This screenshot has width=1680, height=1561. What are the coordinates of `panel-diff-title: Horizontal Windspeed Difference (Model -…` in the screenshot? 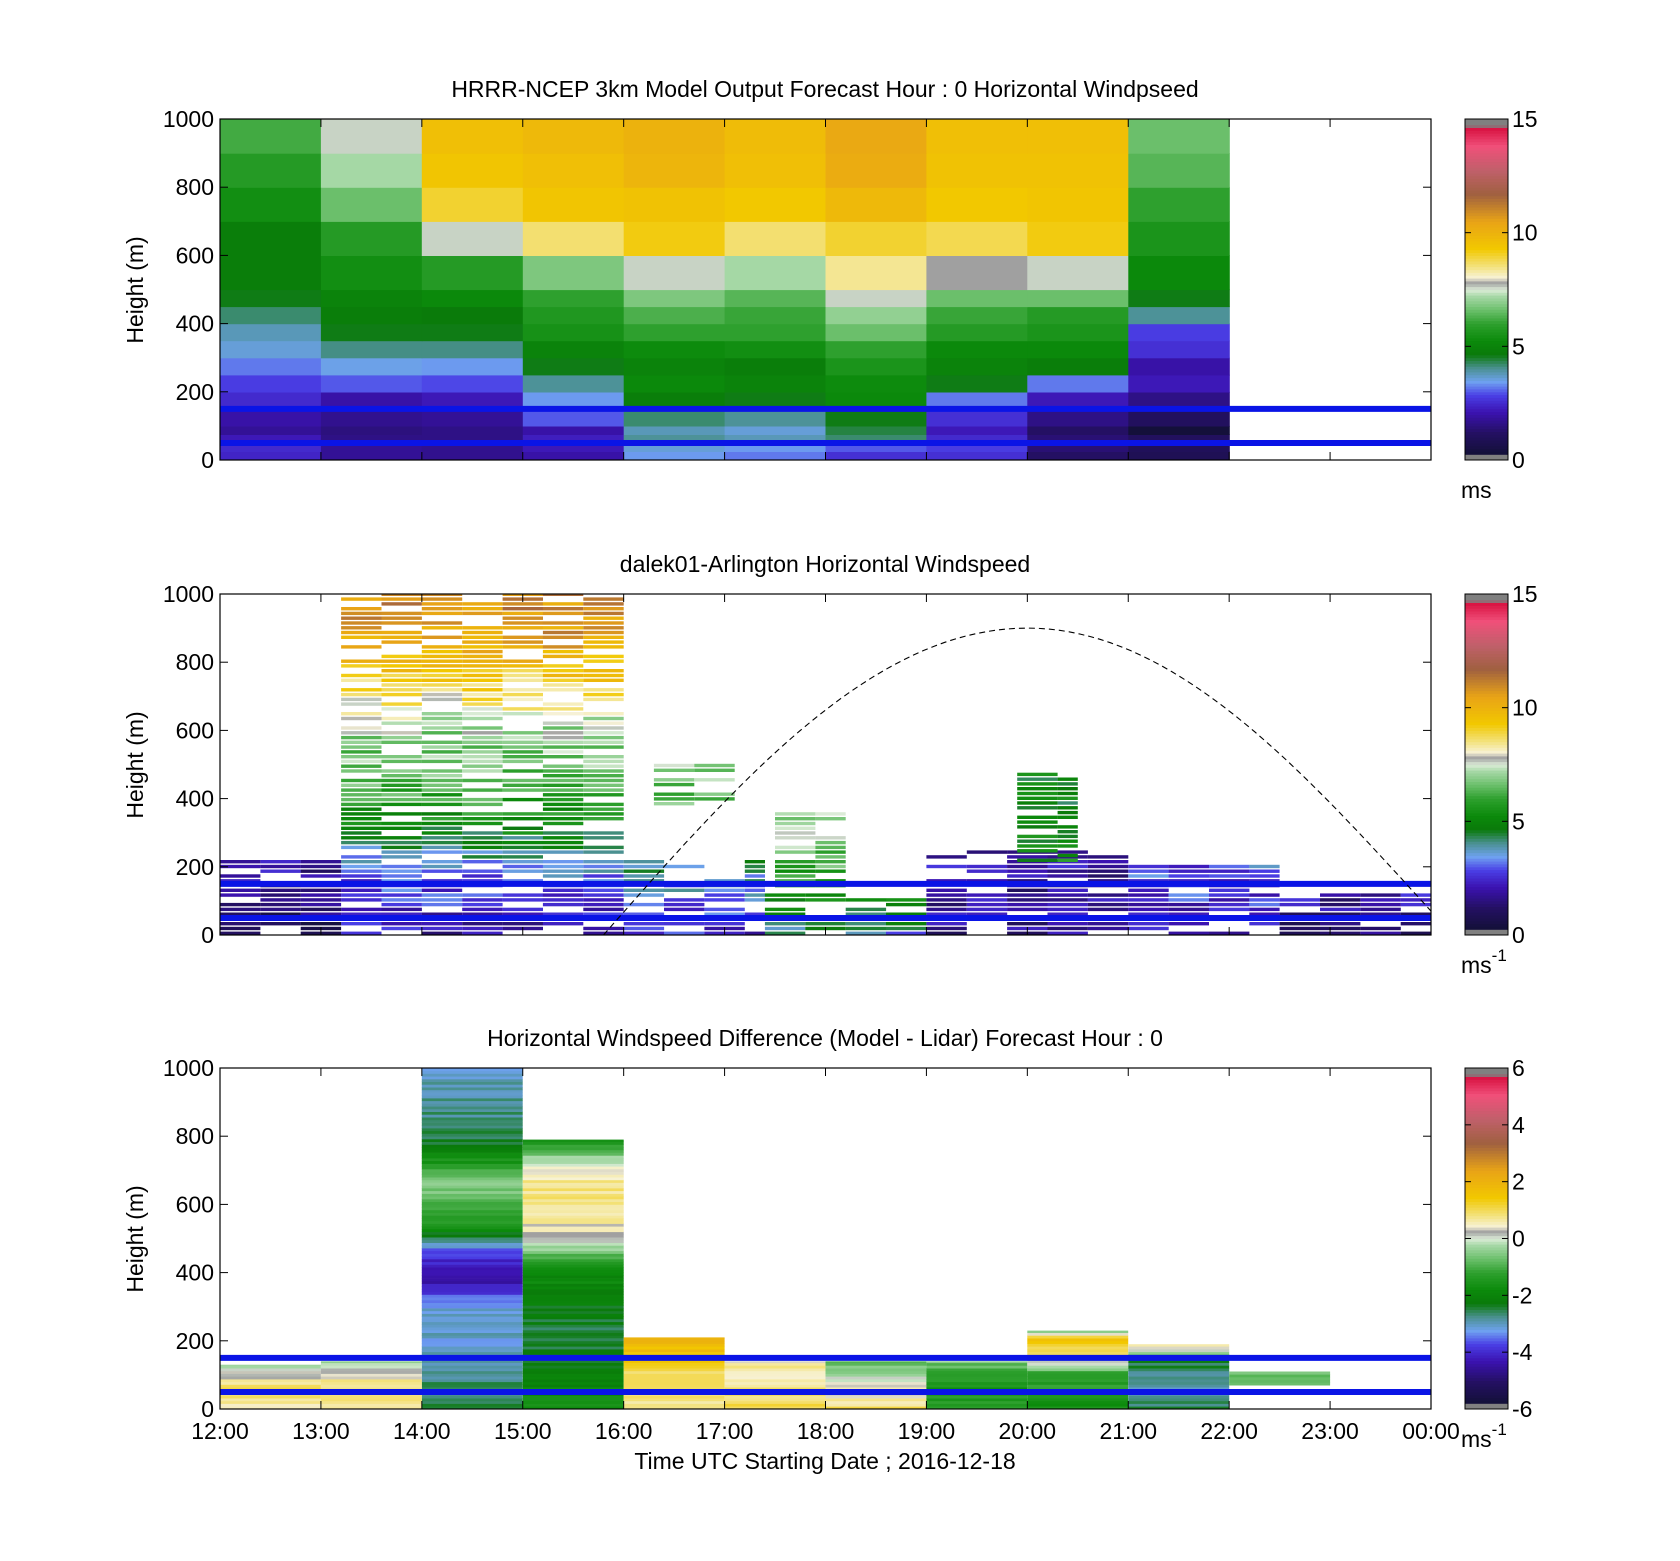 It's located at (825, 1038).